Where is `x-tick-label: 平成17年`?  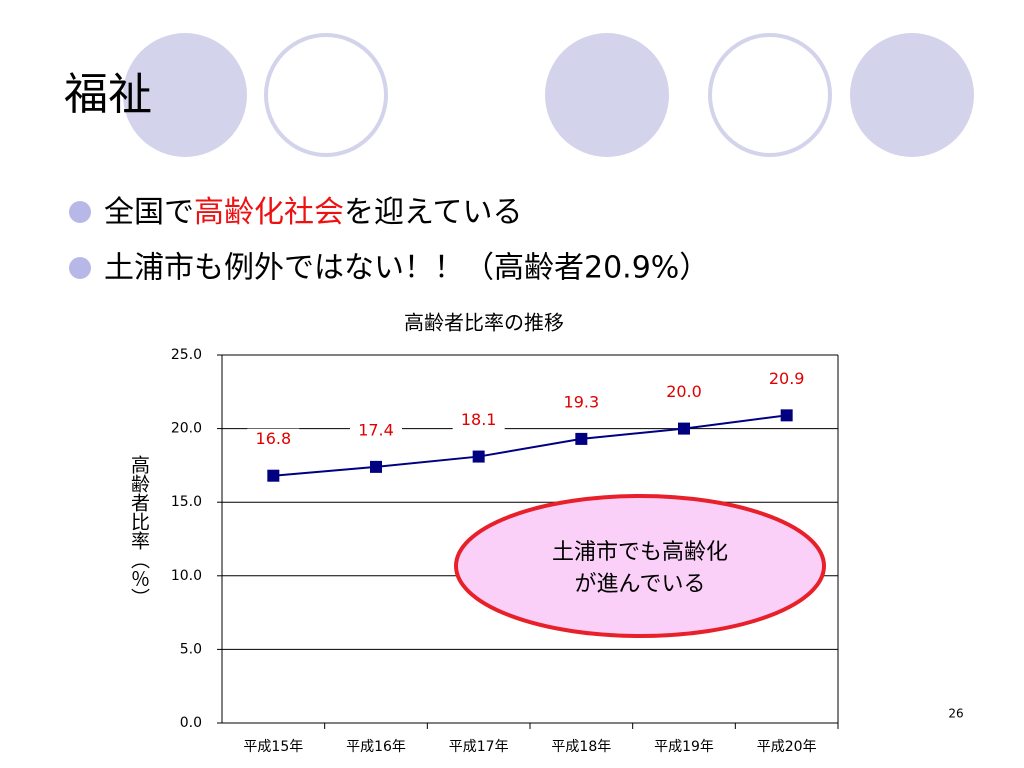
x-tick-label: 平成17年 is located at coordinates (479, 747).